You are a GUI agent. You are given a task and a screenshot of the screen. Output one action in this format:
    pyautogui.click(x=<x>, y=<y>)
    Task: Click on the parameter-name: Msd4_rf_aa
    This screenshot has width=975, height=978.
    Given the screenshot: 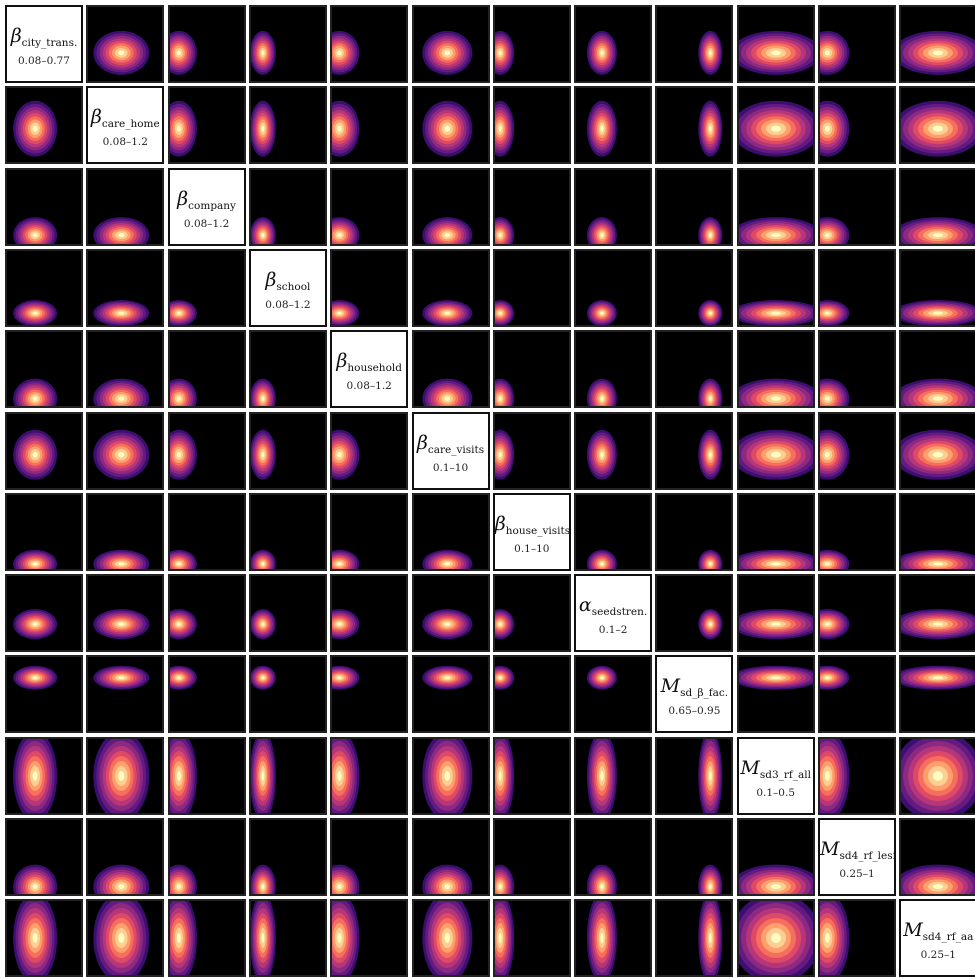 What is the action you would take?
    pyautogui.click(x=938, y=931)
    